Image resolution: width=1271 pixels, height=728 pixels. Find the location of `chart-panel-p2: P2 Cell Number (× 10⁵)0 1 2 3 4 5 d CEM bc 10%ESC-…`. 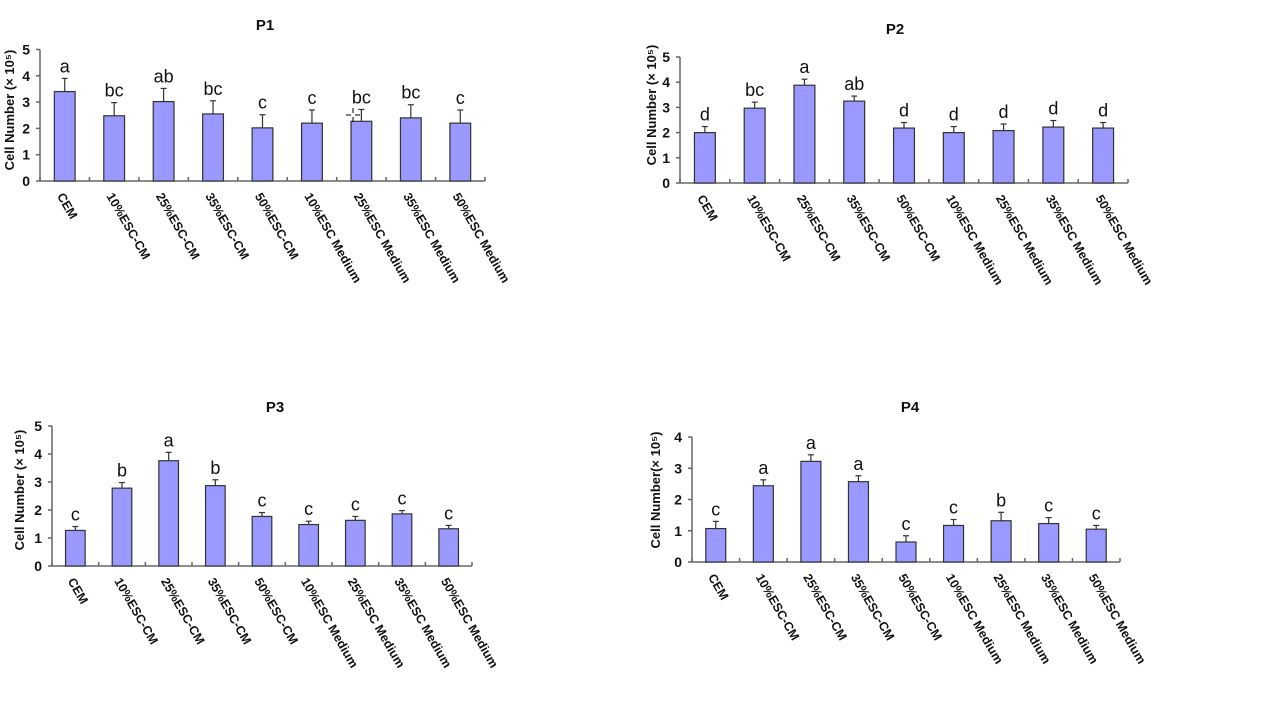

chart-panel-p2: P2 Cell Number (× 10⁵)0 1 2 3 4 5 d CEM bc 10%ESC-… is located at coordinates (899, 154).